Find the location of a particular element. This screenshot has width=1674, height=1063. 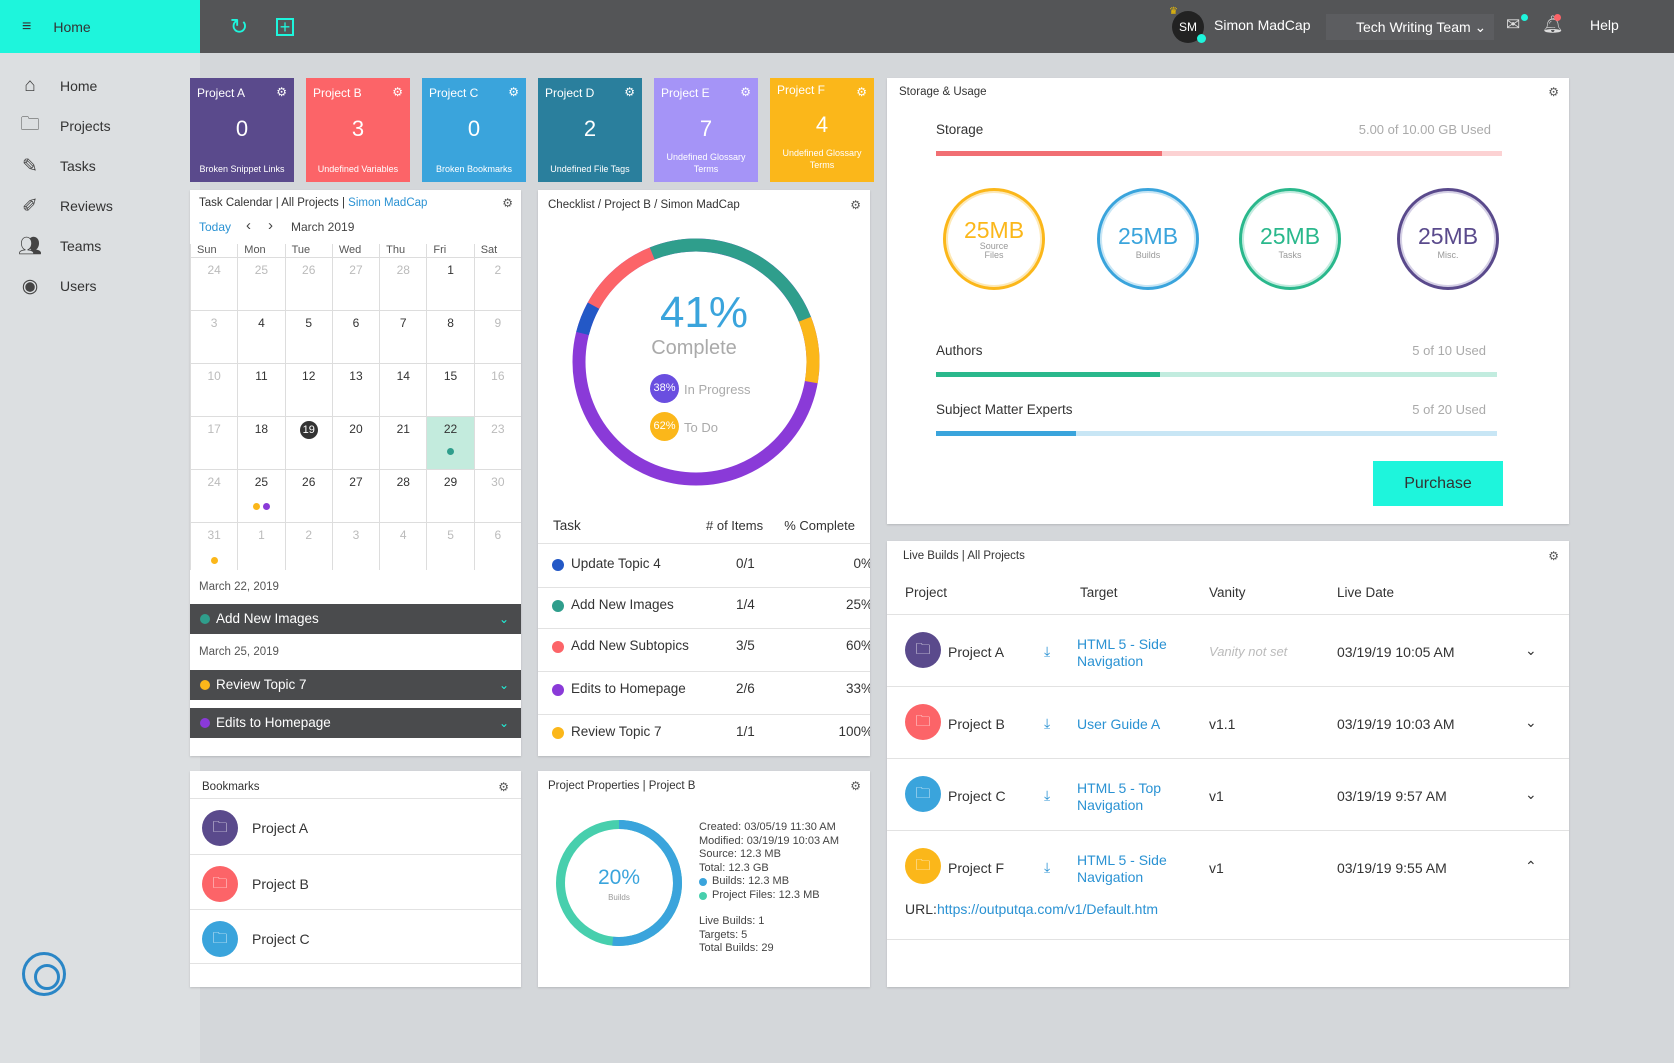

calendar-day: 30 is located at coordinates (497, 496).